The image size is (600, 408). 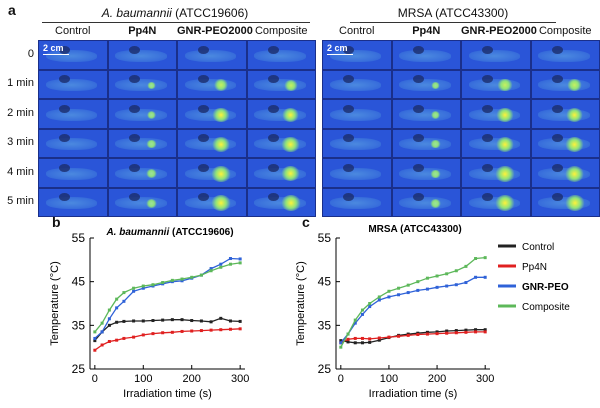 What do you see at coordinates (565, 31) in the screenshot?
I see `column-label-composite: Composite` at bounding box center [565, 31].